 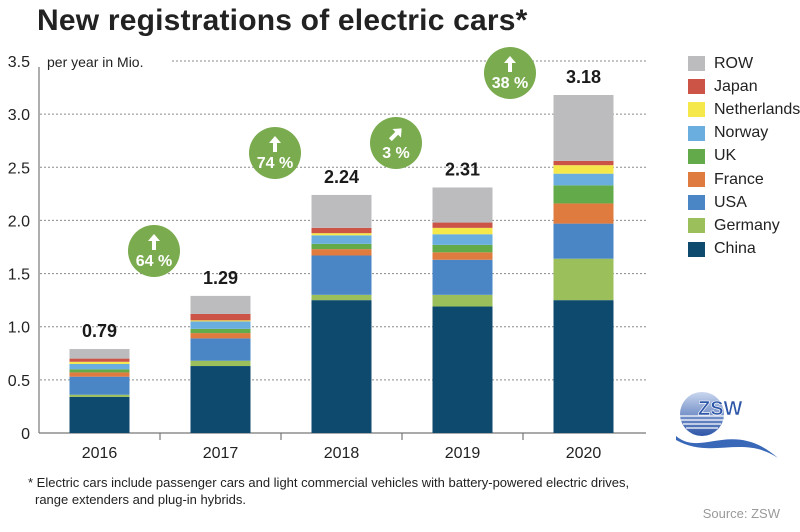 I want to click on legend-item-japan: Japan, so click(x=744, y=86).